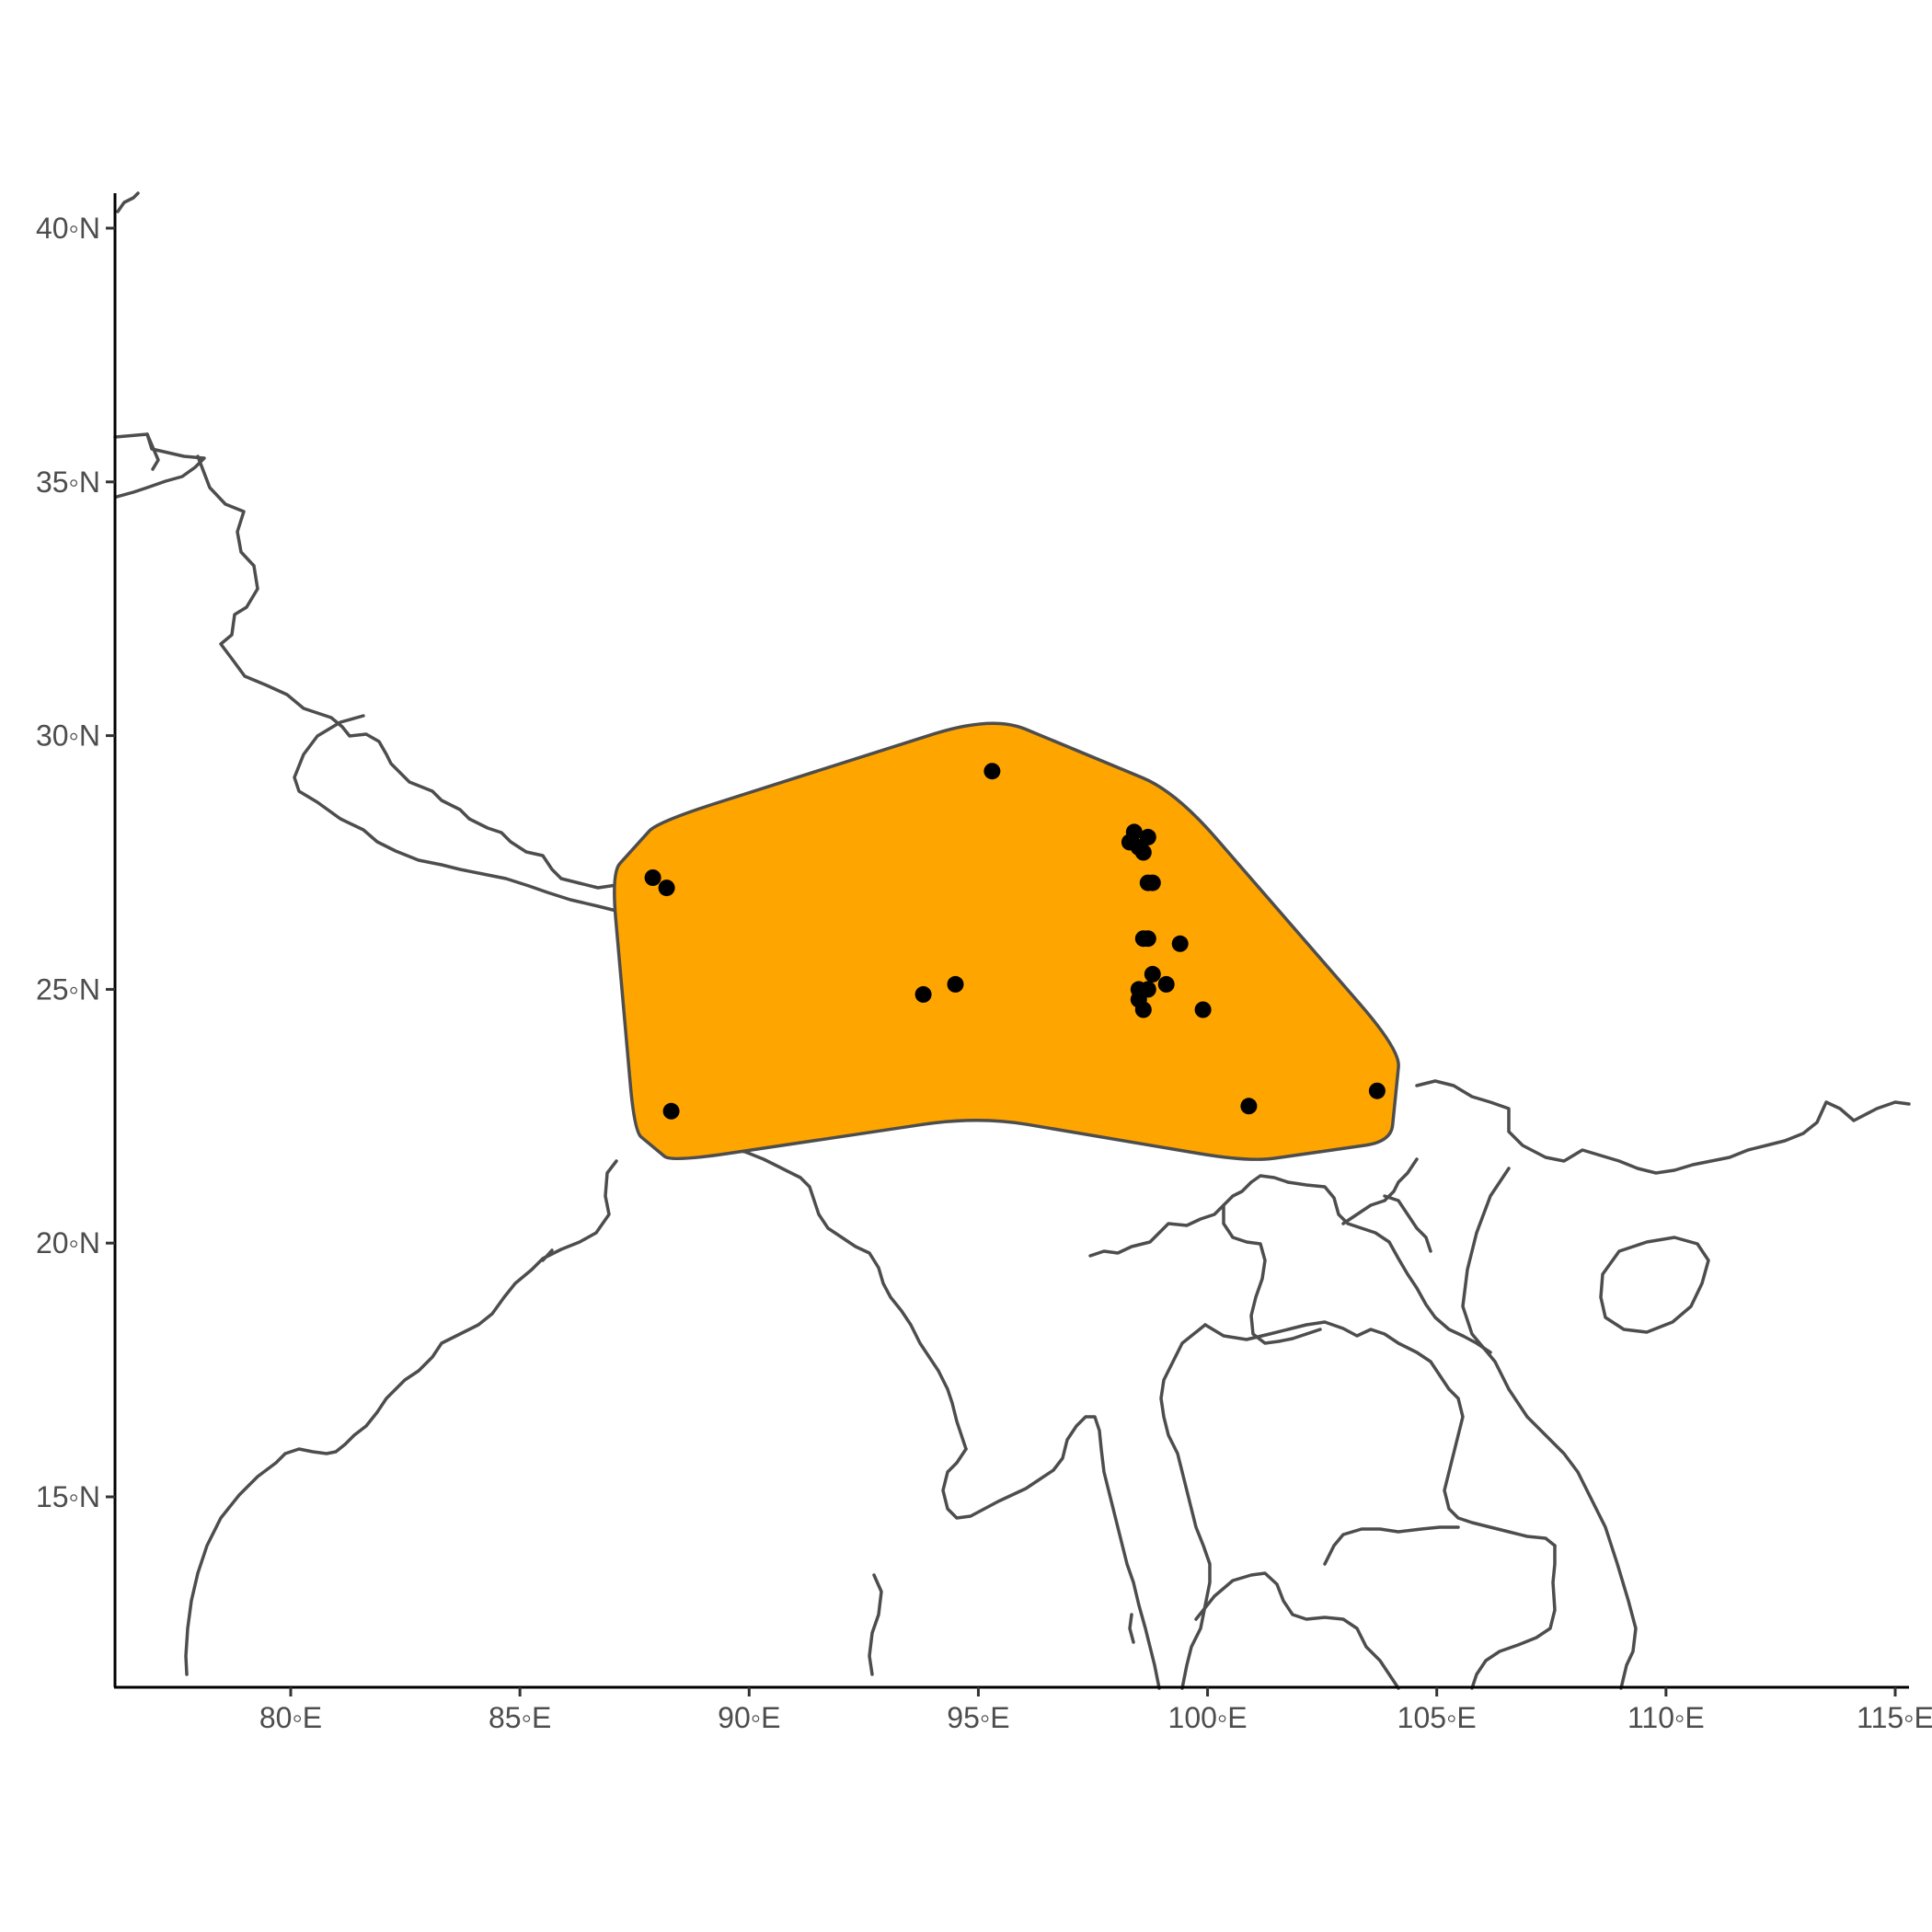 This screenshot has width=1932, height=1932. Describe the element at coordinates (1437, 1717) in the screenshot. I see `x-tick-label: 105◦E` at that location.